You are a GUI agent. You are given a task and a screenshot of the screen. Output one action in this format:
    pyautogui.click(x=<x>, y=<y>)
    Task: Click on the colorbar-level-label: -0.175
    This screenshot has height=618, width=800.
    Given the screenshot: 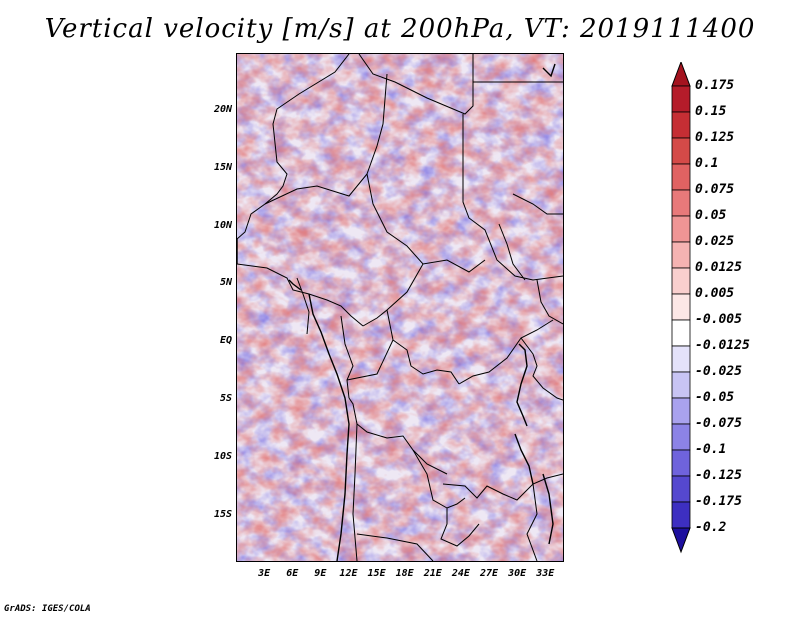 What is the action you would take?
    pyautogui.click(x=718, y=501)
    